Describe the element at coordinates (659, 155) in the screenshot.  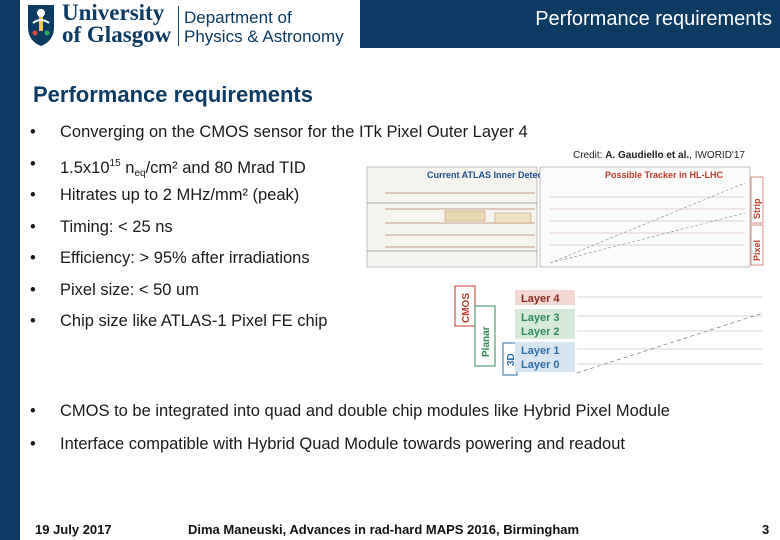
I see `figure-credit: Credit: A. Gaudiello et al., IWORID'17` at that location.